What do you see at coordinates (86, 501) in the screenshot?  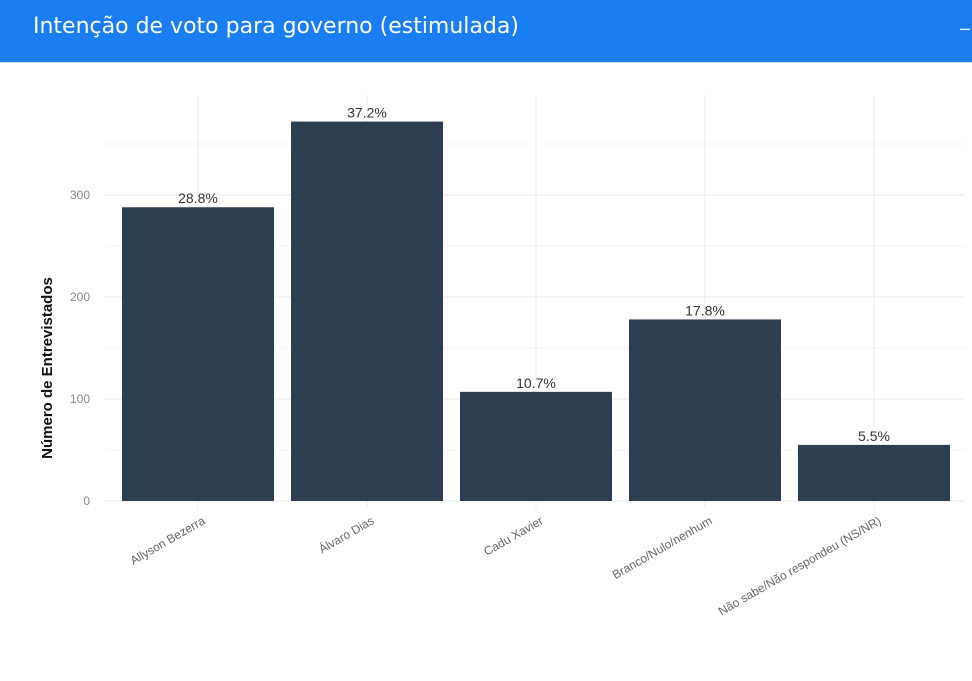 I see `y-tick-label: 0` at bounding box center [86, 501].